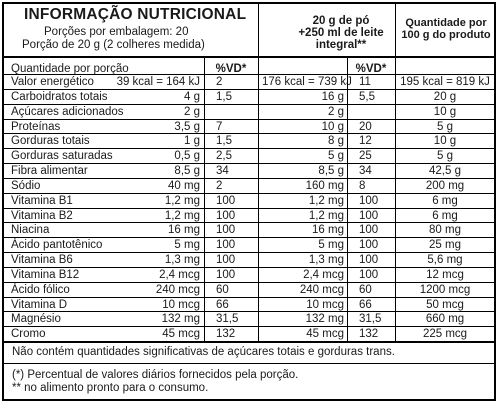  I want to click on prepared-quantity: 16 g, so click(332, 96).